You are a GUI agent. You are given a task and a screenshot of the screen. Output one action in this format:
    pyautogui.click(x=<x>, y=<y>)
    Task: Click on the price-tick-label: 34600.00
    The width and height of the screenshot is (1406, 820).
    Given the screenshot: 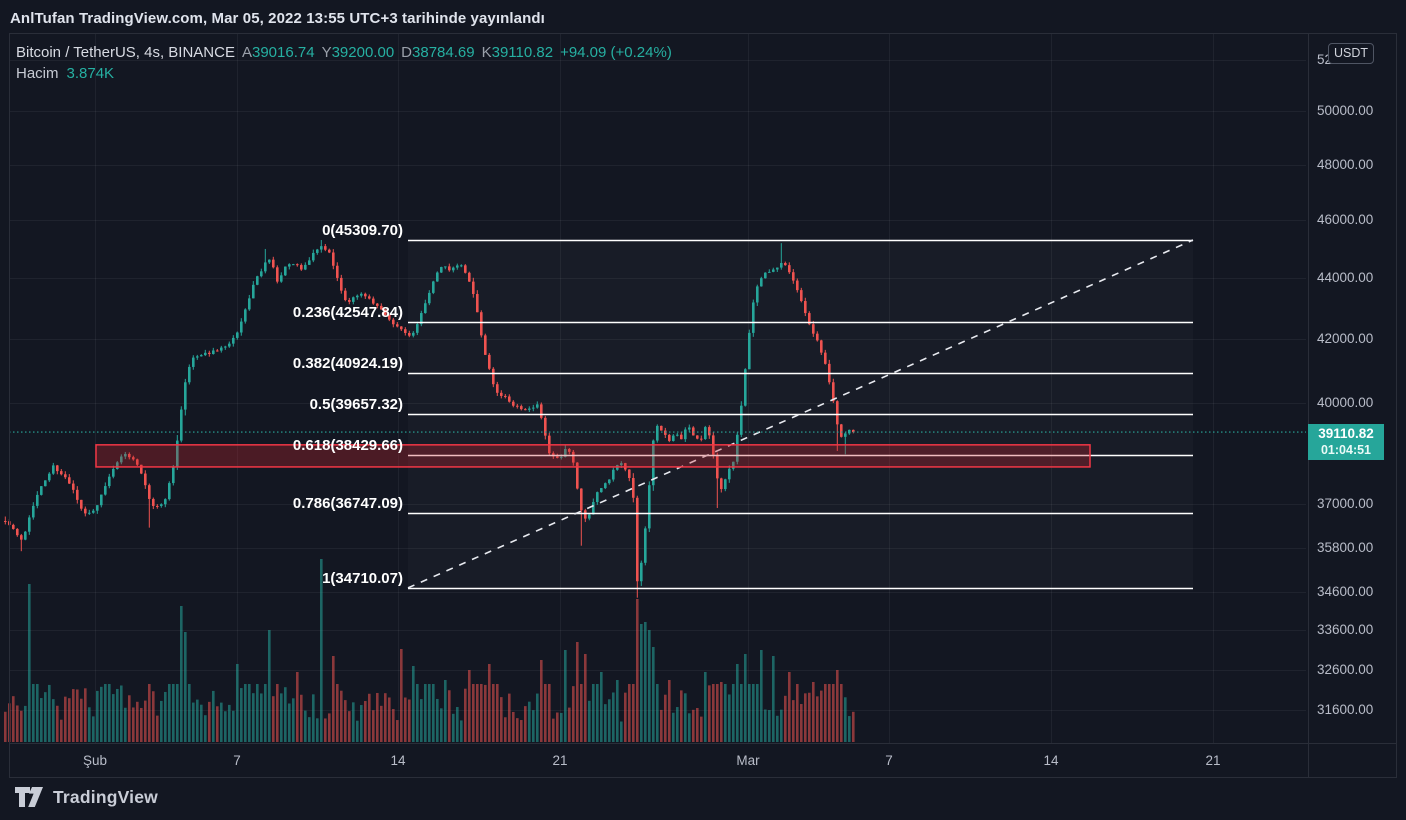 What is the action you would take?
    pyautogui.click(x=1345, y=592)
    